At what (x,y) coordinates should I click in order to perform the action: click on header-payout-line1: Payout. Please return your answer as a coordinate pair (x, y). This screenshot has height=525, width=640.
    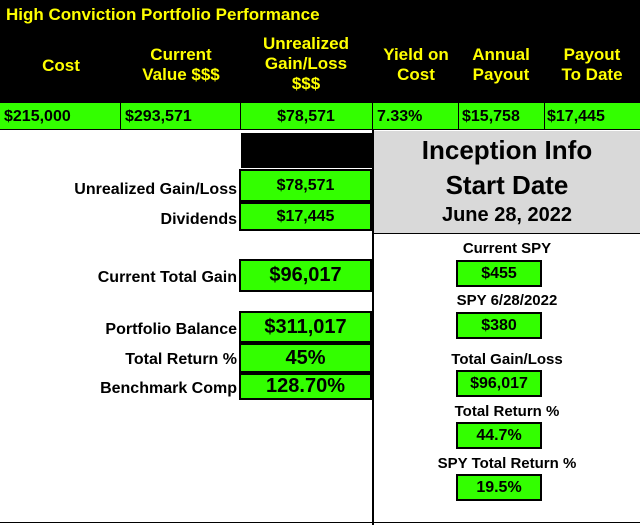
    Looking at the image, I should click on (592, 54).